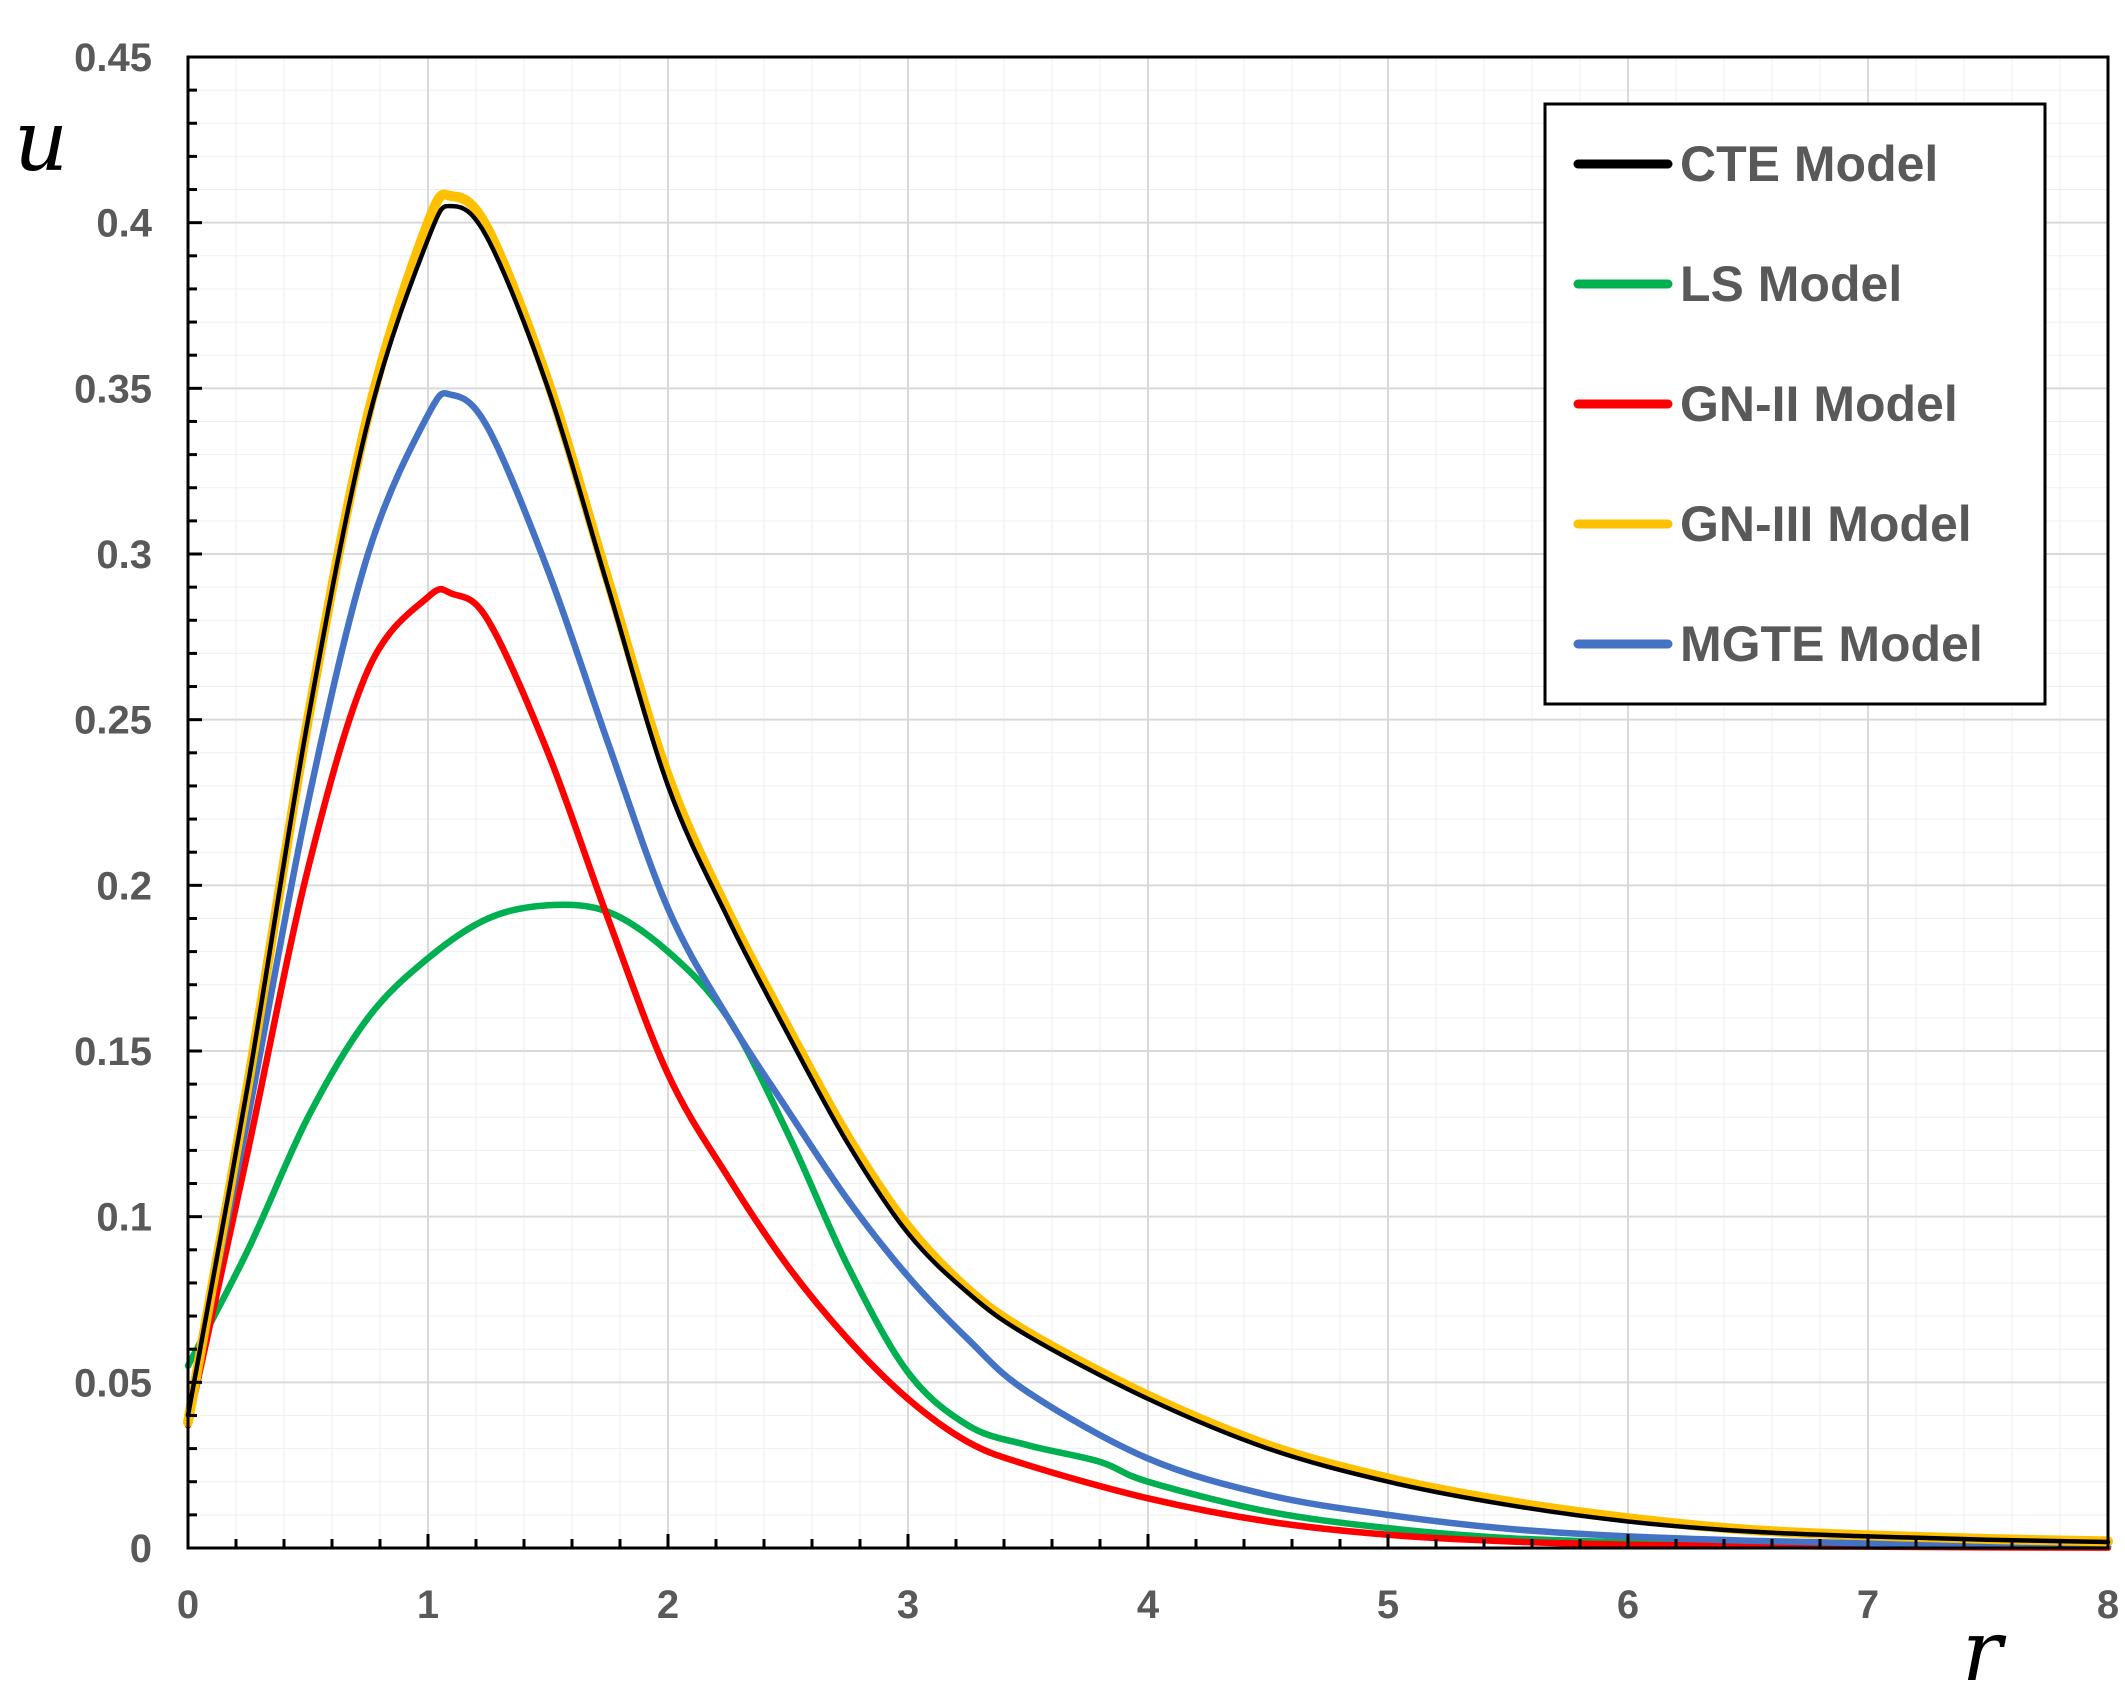 This screenshot has height=1696, width=2125. What do you see at coordinates (113, 721) in the screenshot?
I see `y-tick-label: 0.25` at bounding box center [113, 721].